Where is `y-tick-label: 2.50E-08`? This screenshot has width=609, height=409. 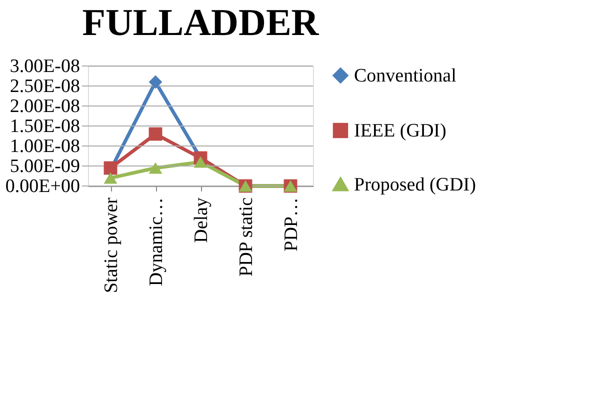
y-tick-label: 2.50E-08 is located at coordinates (45, 86).